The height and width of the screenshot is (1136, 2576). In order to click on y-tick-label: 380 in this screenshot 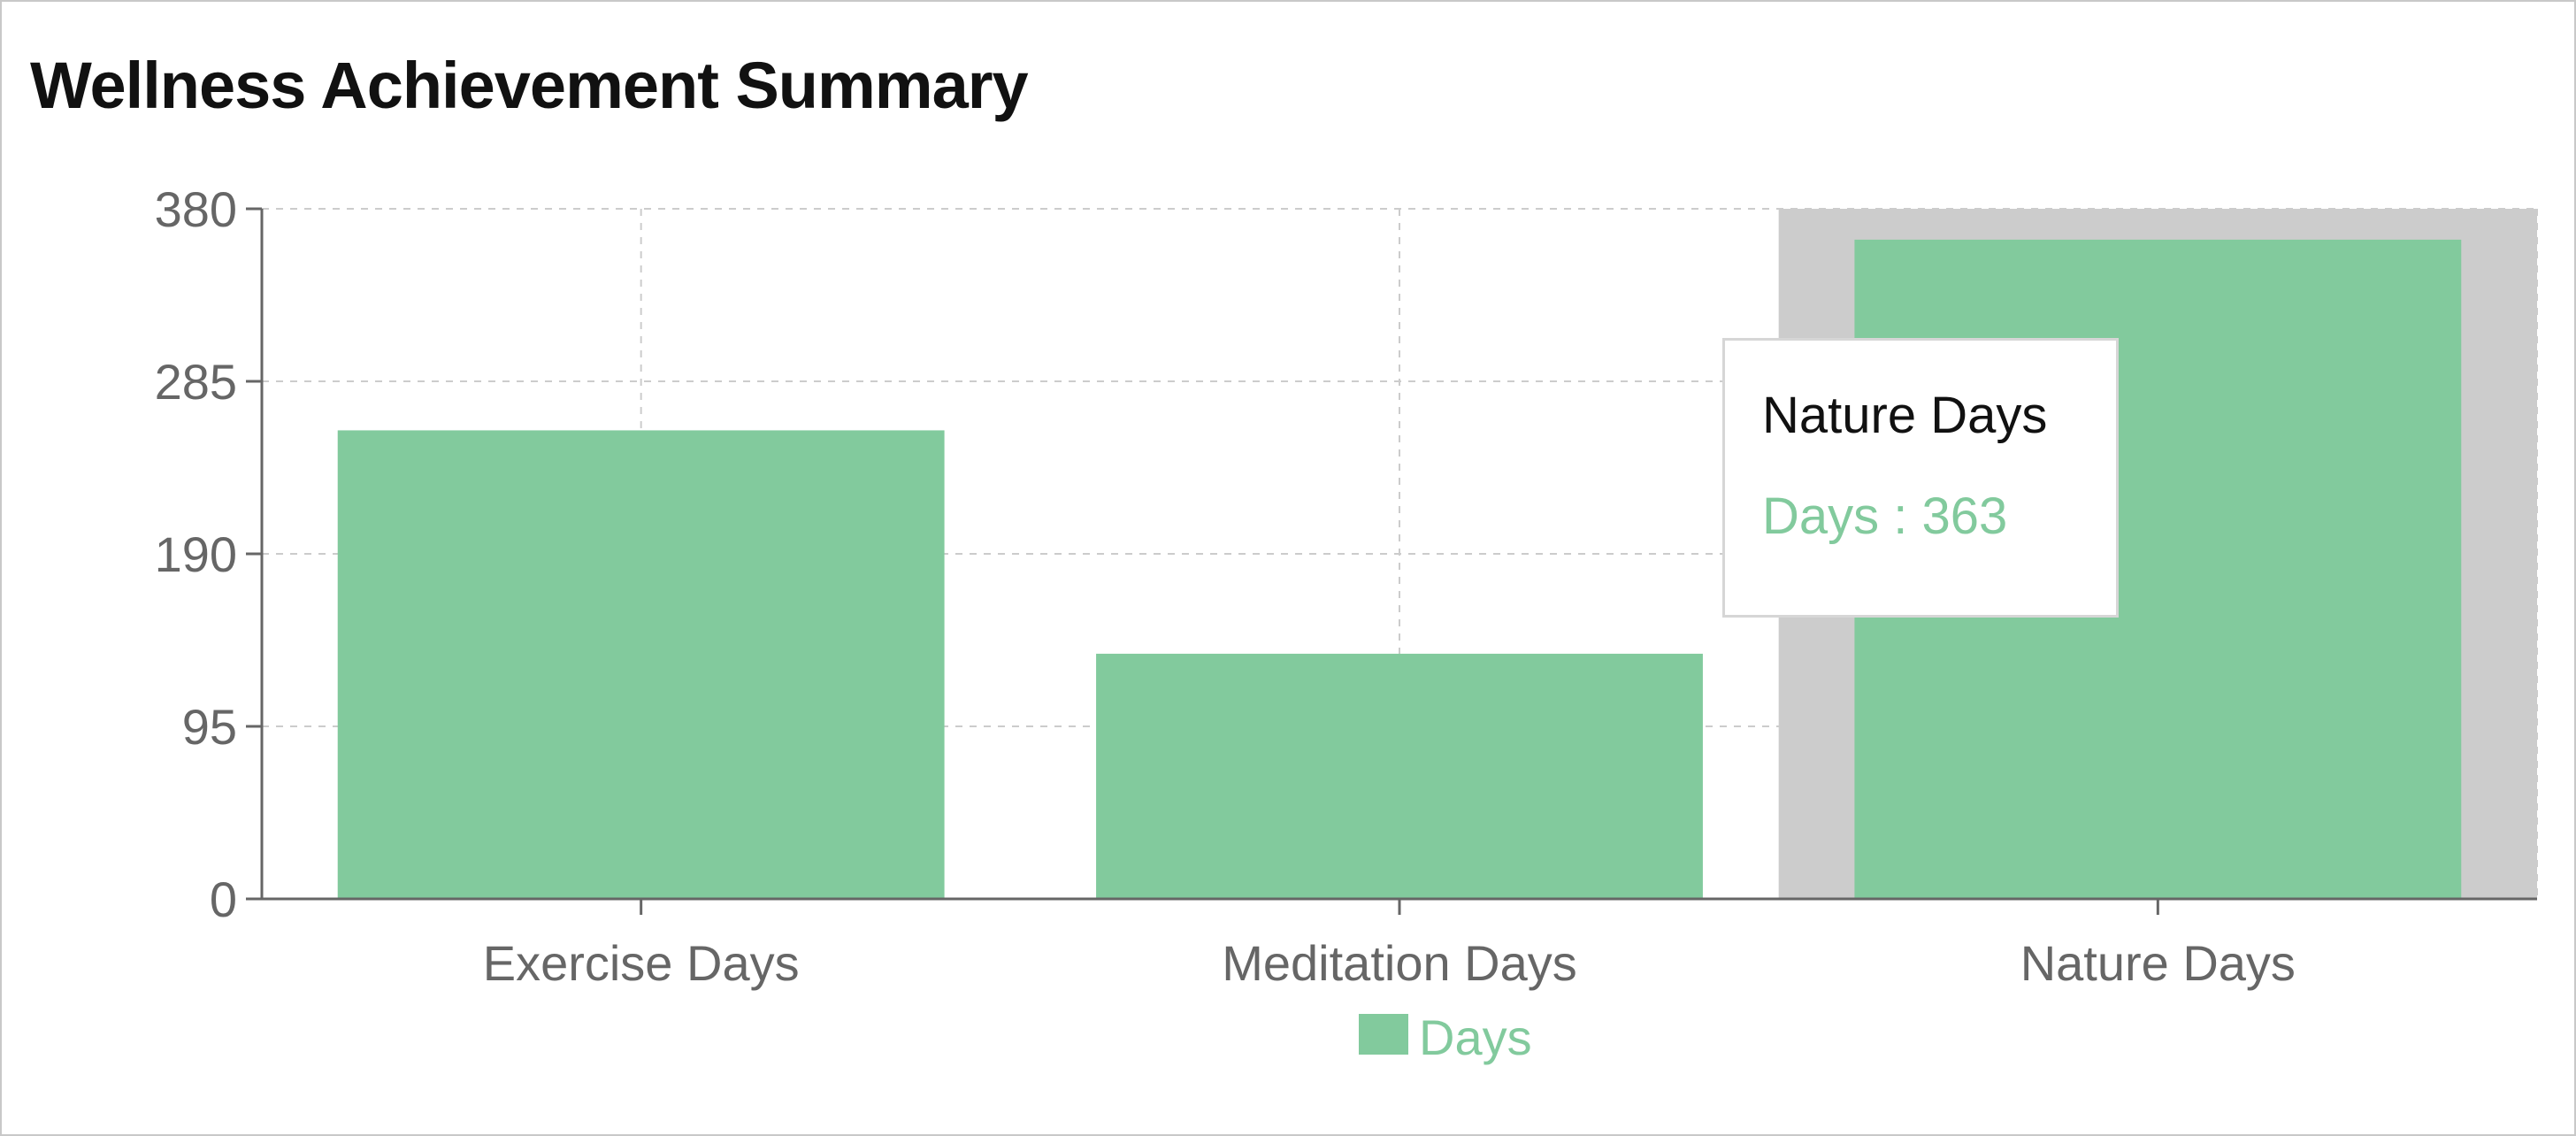, I will do `click(196, 209)`.